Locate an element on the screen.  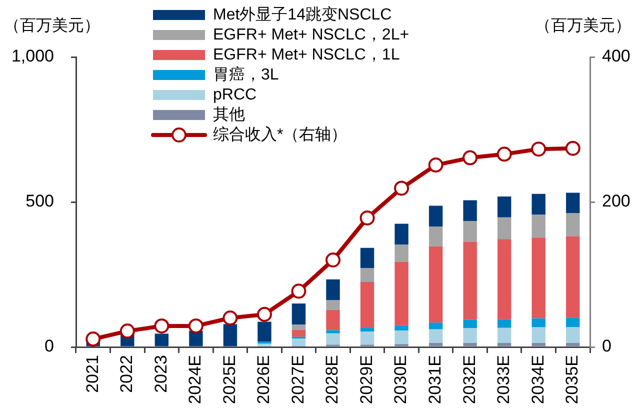
y2-tick-label: 400 is located at coordinates (616, 56).